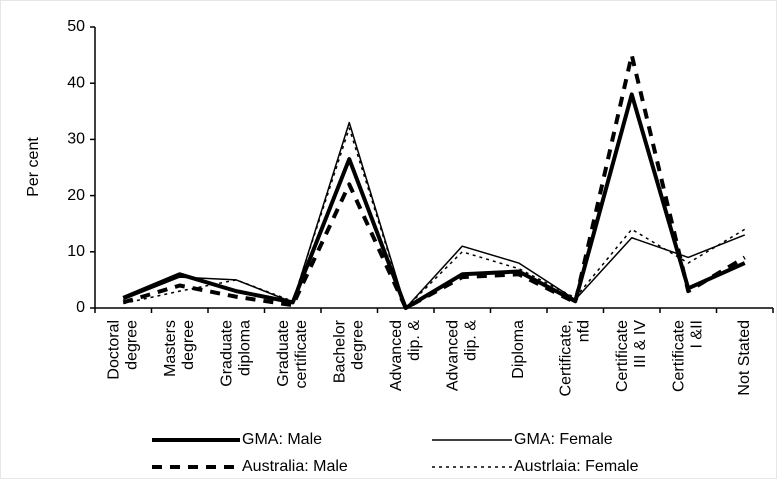  I want to click on y-tick-label: 10, so click(76, 251).